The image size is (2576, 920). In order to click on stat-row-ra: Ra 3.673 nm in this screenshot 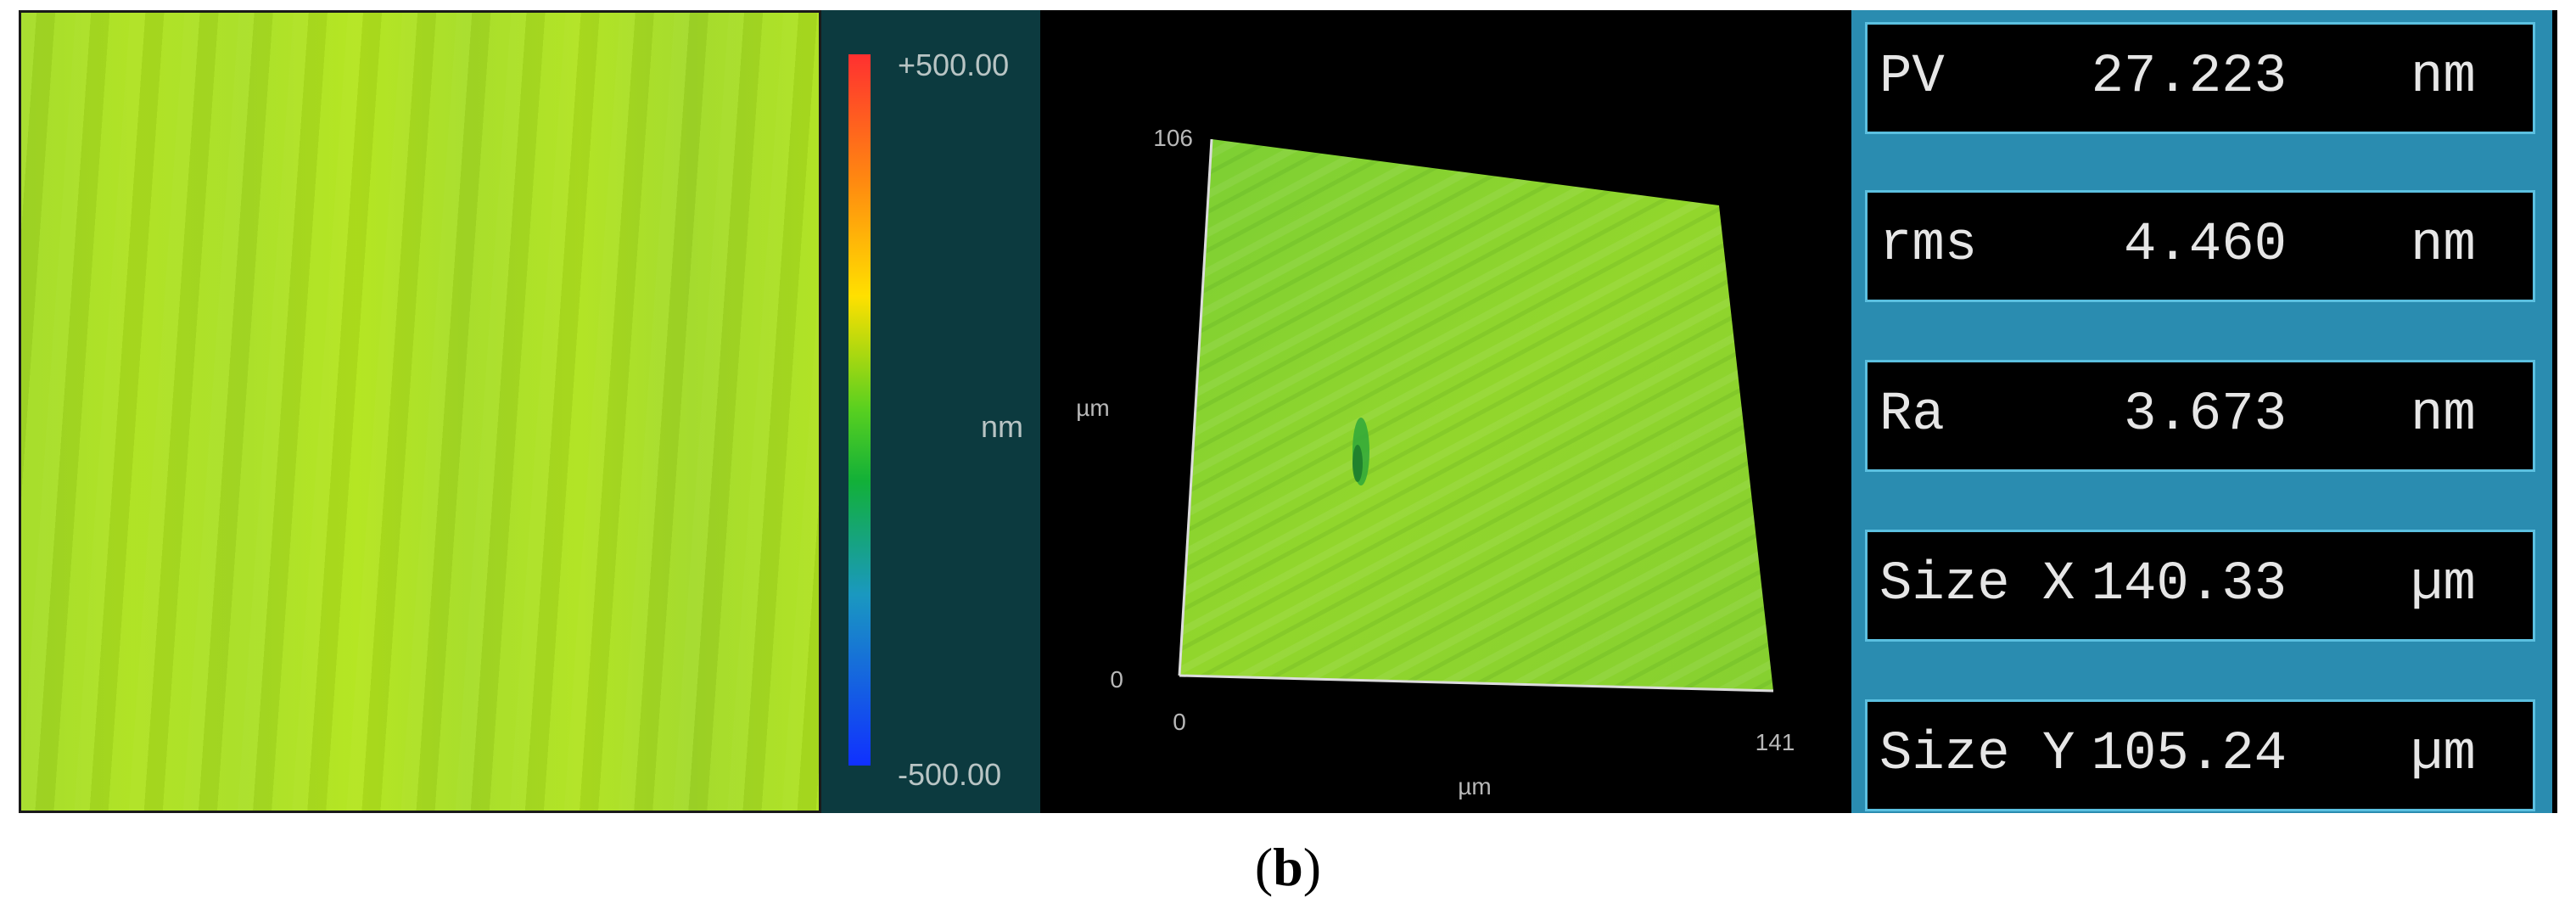, I will do `click(2200, 416)`.